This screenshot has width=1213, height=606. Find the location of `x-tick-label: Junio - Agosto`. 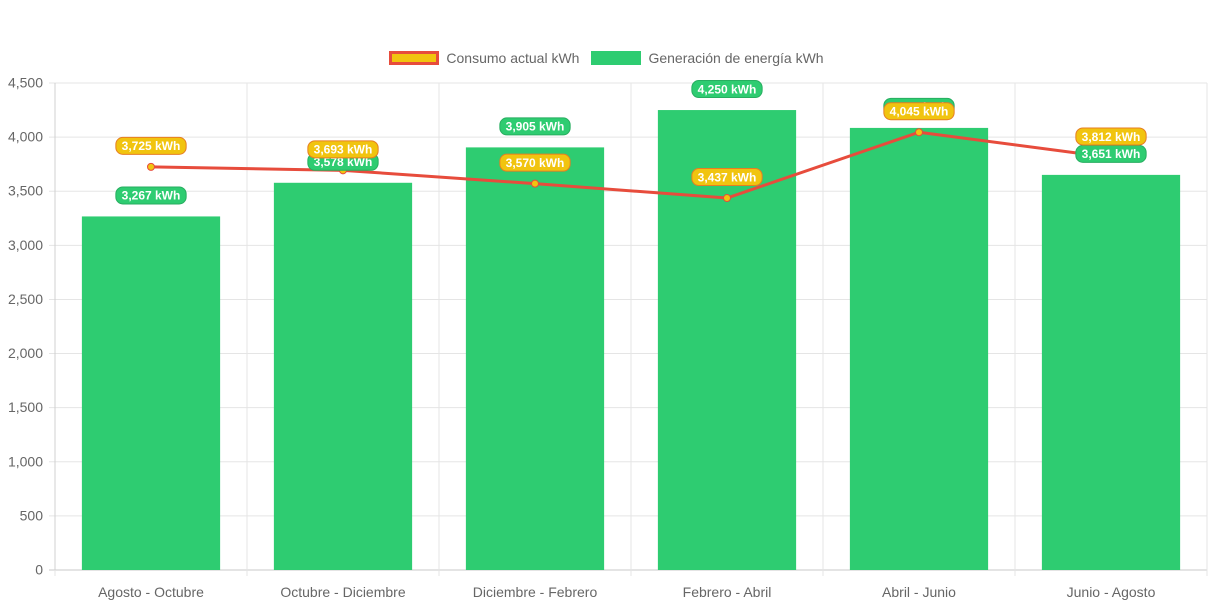

x-tick-label: Junio - Agosto is located at coordinates (1111, 592).